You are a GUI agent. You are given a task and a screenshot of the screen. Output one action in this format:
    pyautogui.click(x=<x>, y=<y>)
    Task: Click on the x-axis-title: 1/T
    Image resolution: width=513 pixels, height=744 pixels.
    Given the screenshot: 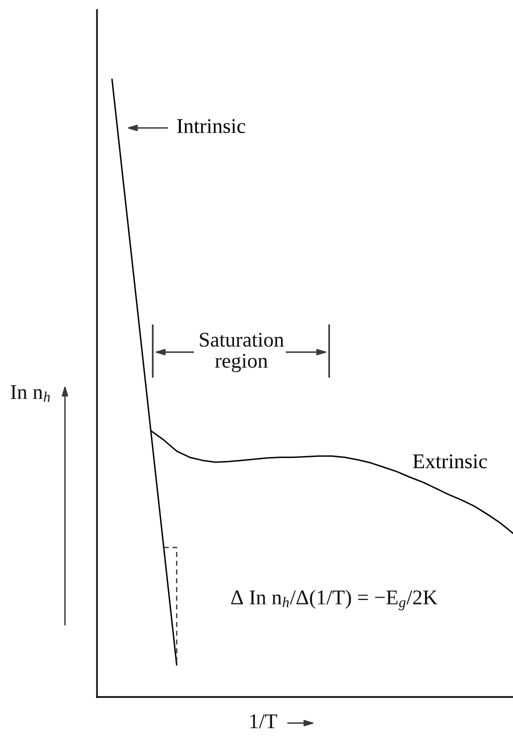 What is the action you would take?
    pyautogui.click(x=264, y=721)
    